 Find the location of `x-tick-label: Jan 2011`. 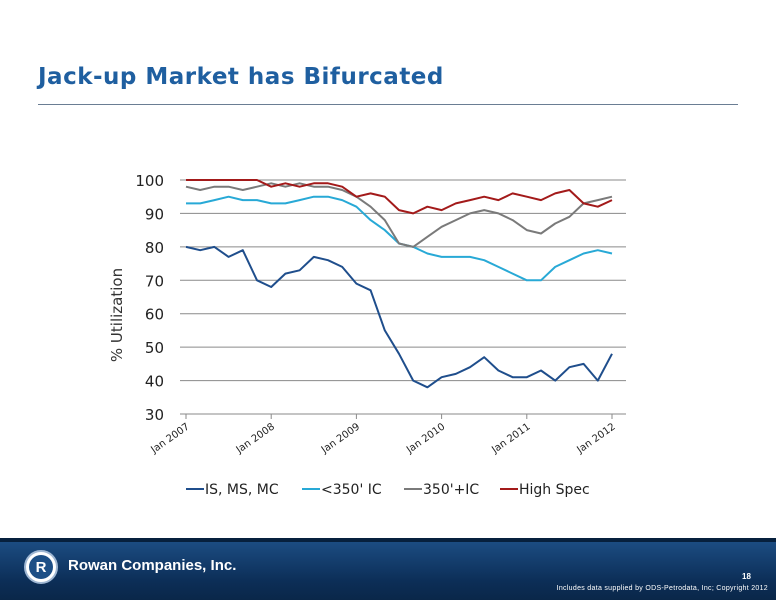

x-tick-label: Jan 2011 is located at coordinates (510, 438).